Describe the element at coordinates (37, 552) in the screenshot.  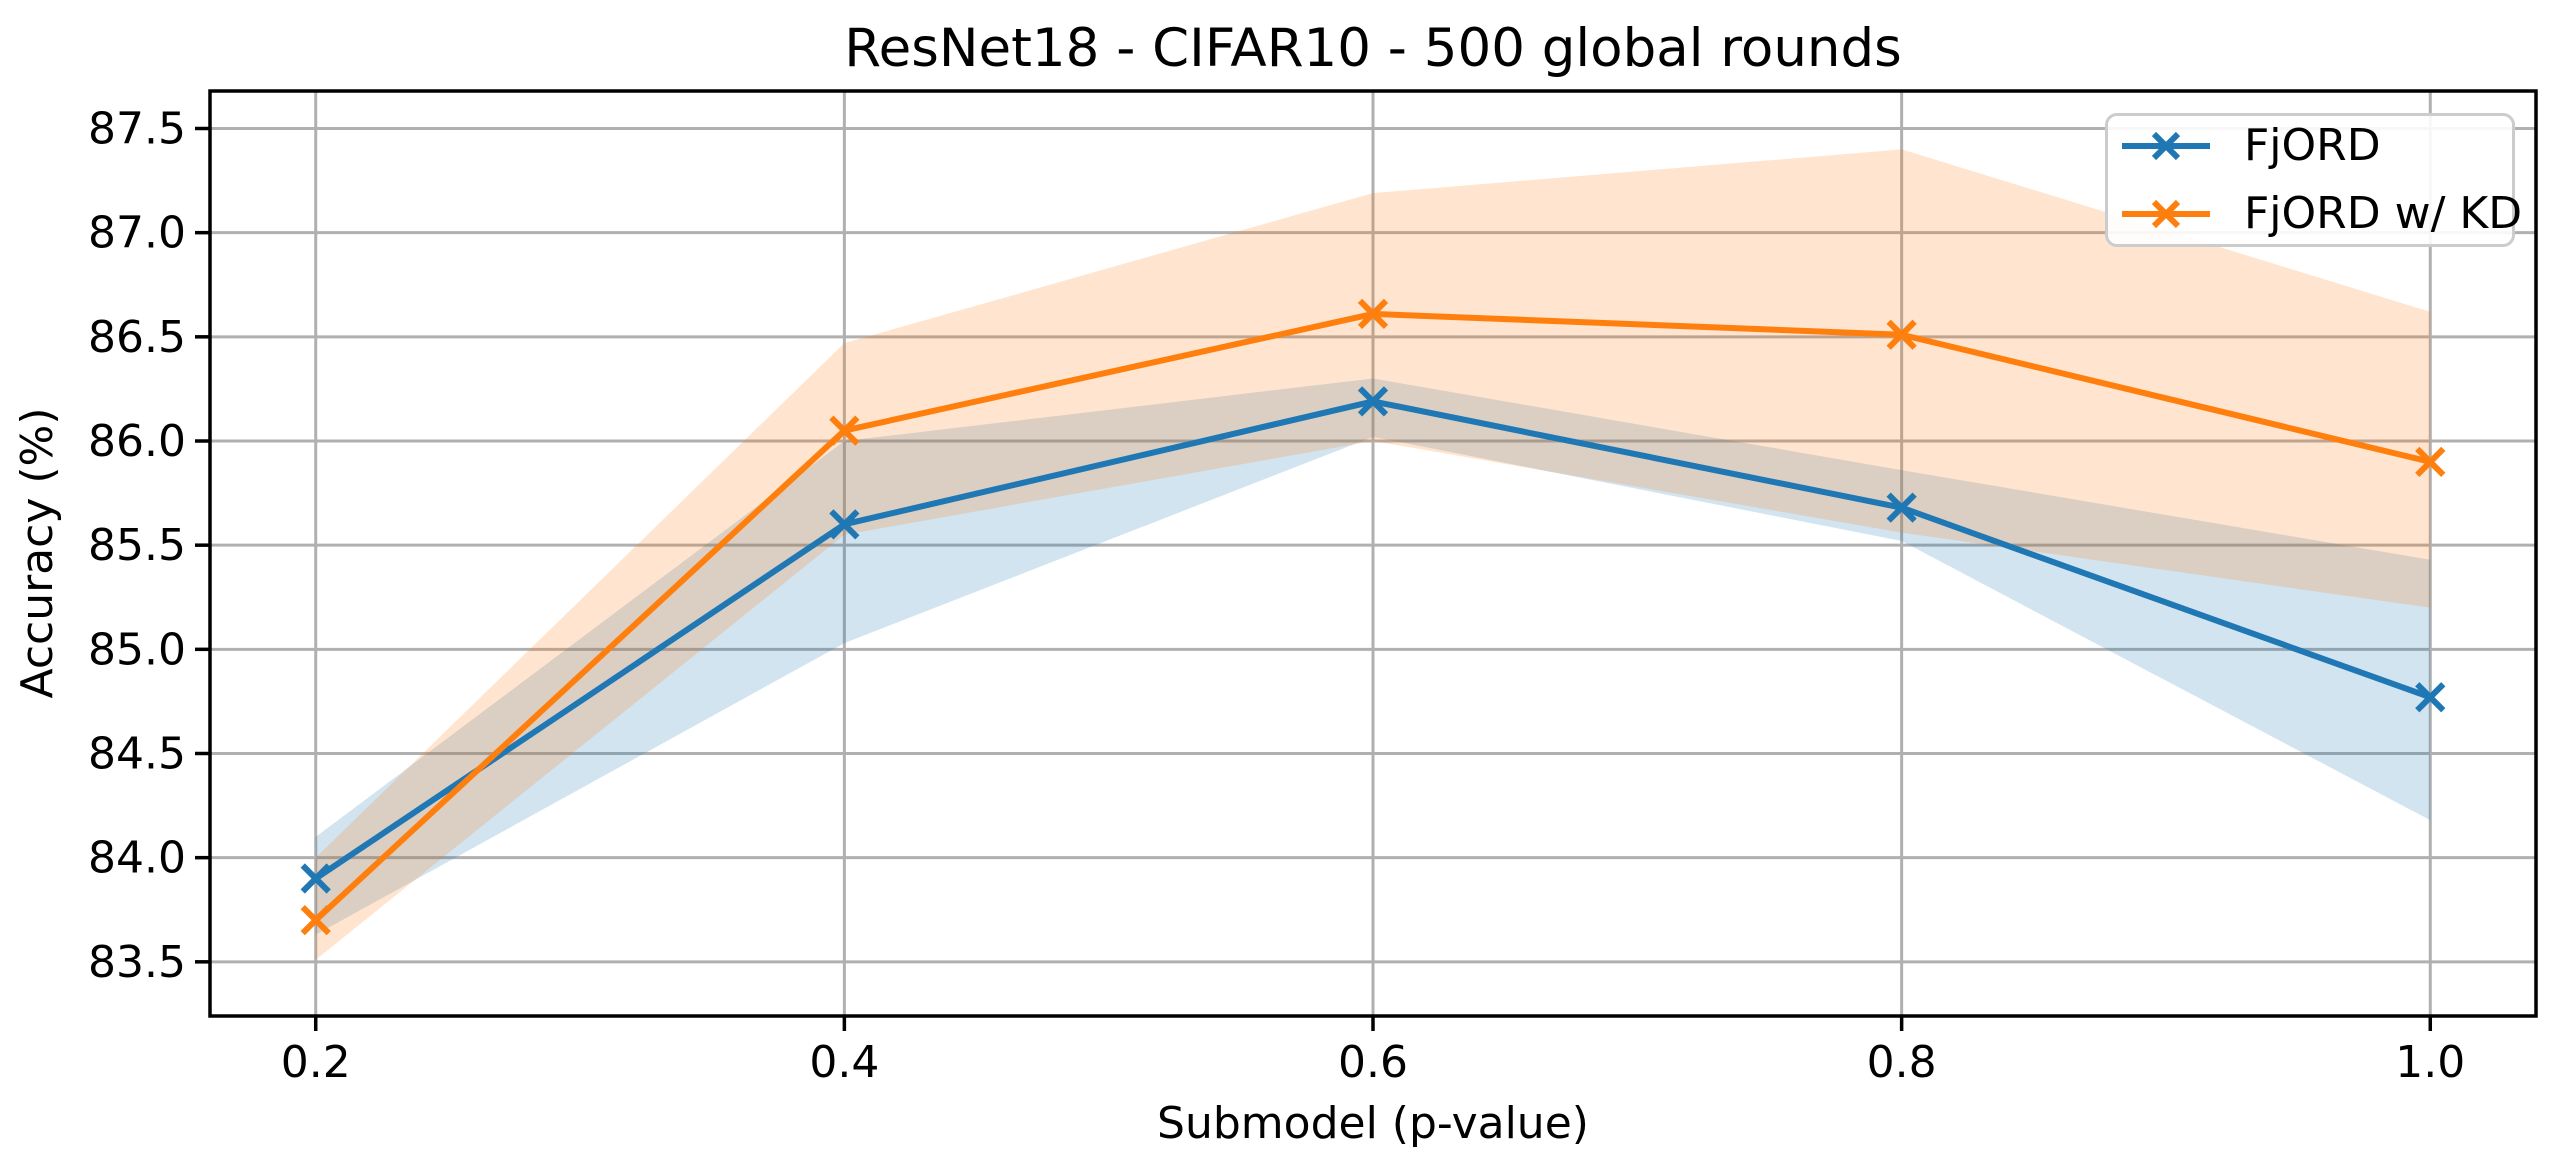
I see `y-axis-label: Accuracy (%)` at that location.